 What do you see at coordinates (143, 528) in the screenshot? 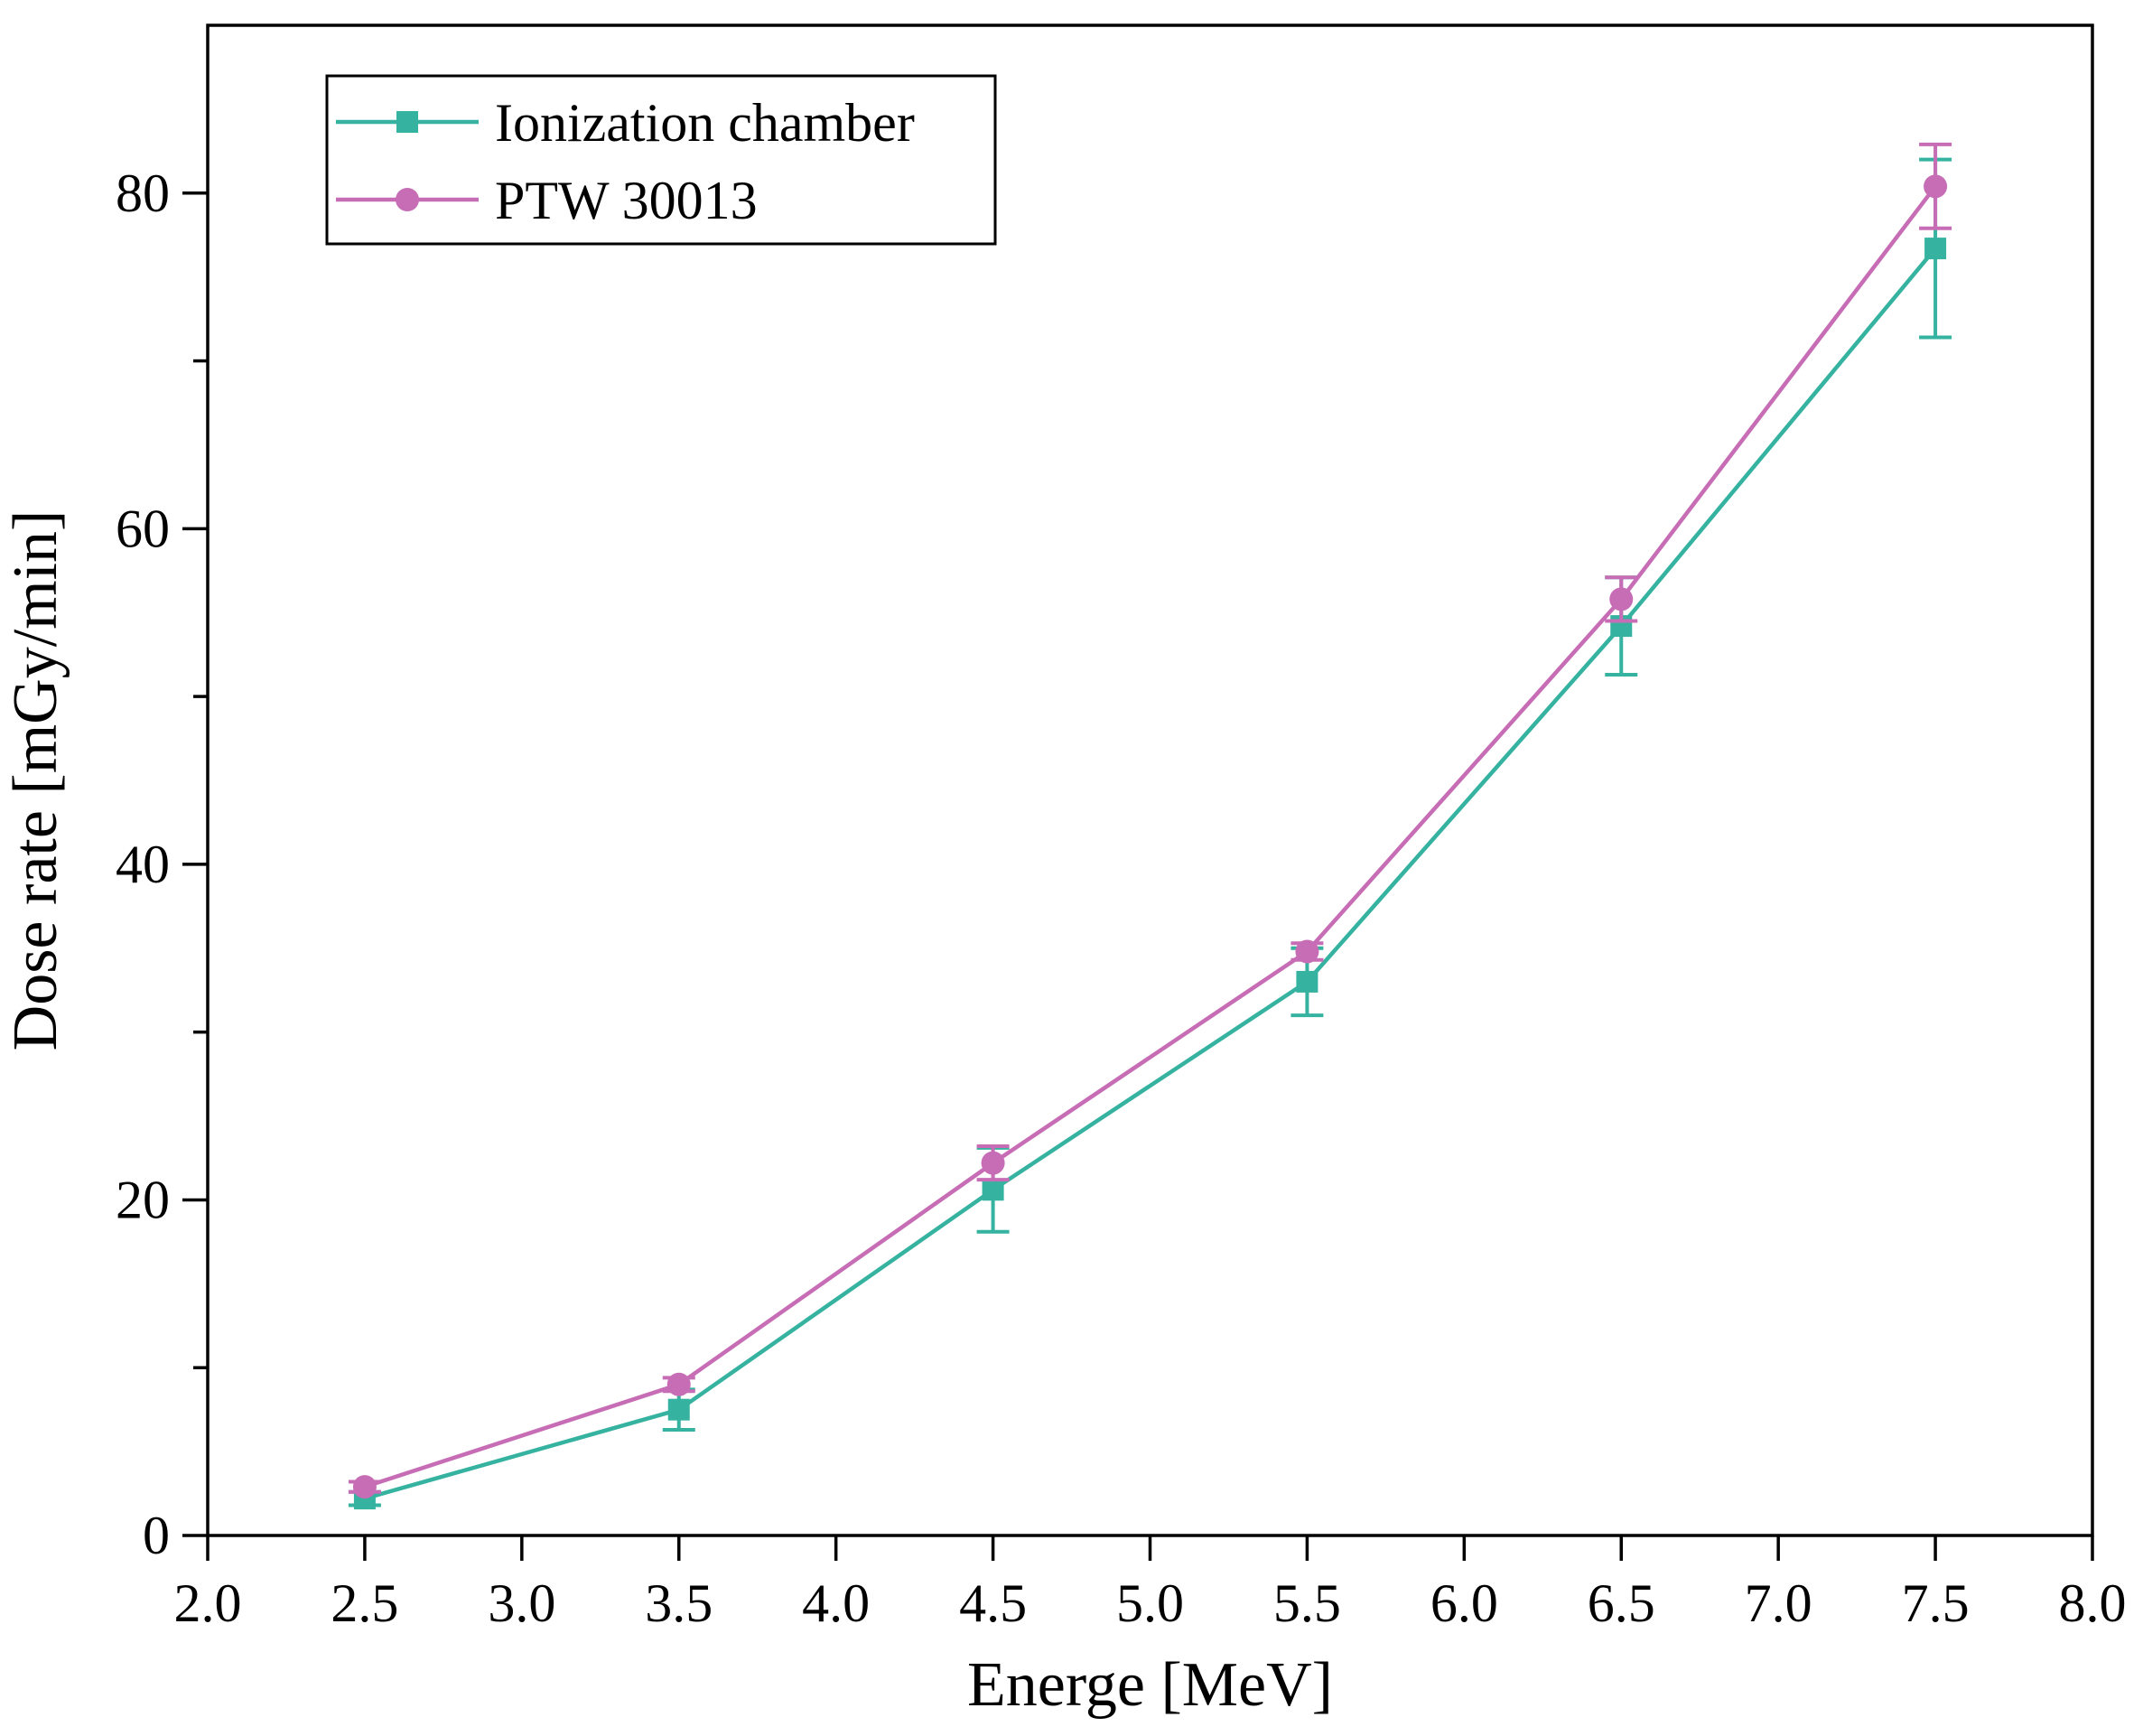
I see `y-tick-label: 60` at bounding box center [143, 528].